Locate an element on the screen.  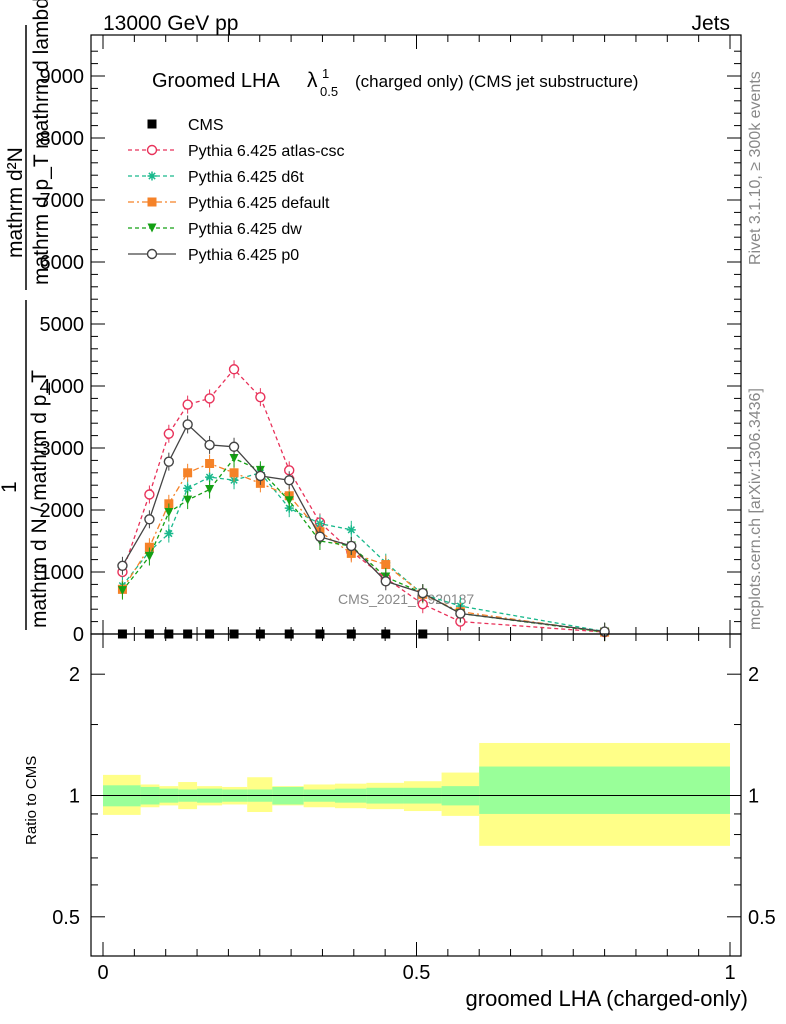
ratio-y-tick-label: 2 is located at coordinates (74, 675).